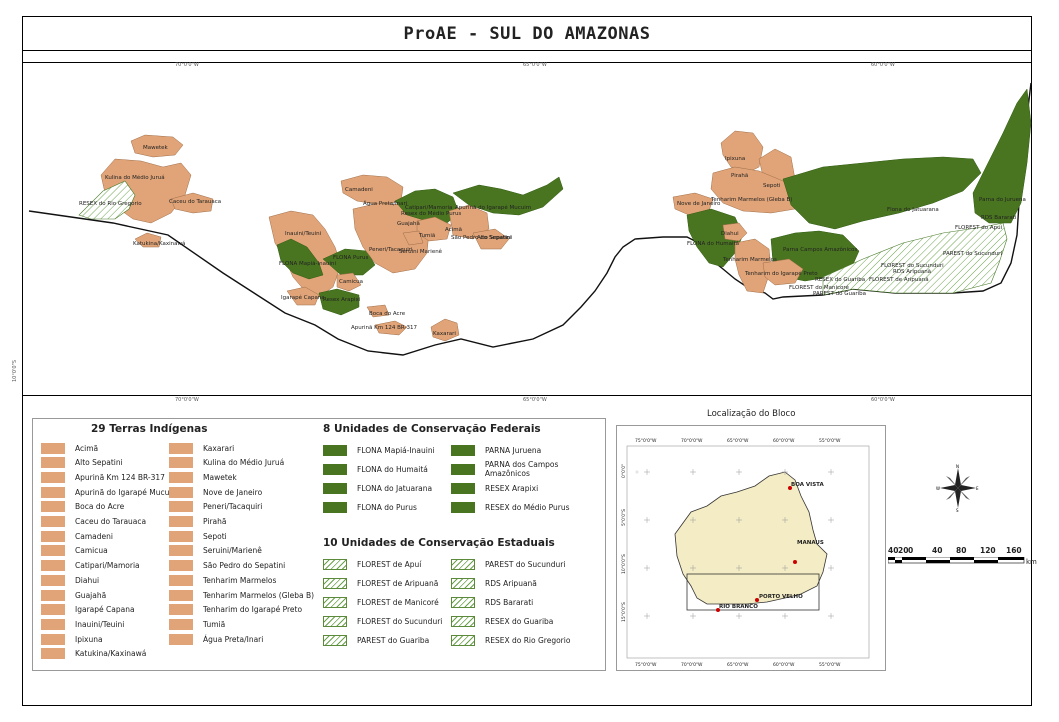 Image resolution: width=1059 pixels, height=722 pixels. What do you see at coordinates (393, 640) in the screenshot?
I see `legend-state-label: PAREST do Guariba` at bounding box center [393, 640].